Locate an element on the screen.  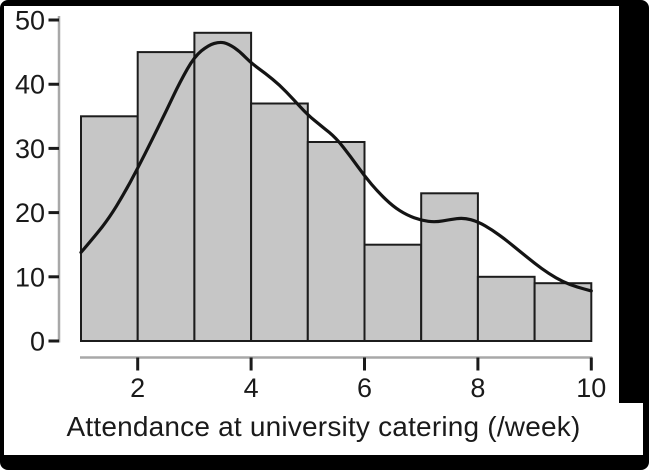
x-tick-label: 8 is located at coordinates (477, 388).